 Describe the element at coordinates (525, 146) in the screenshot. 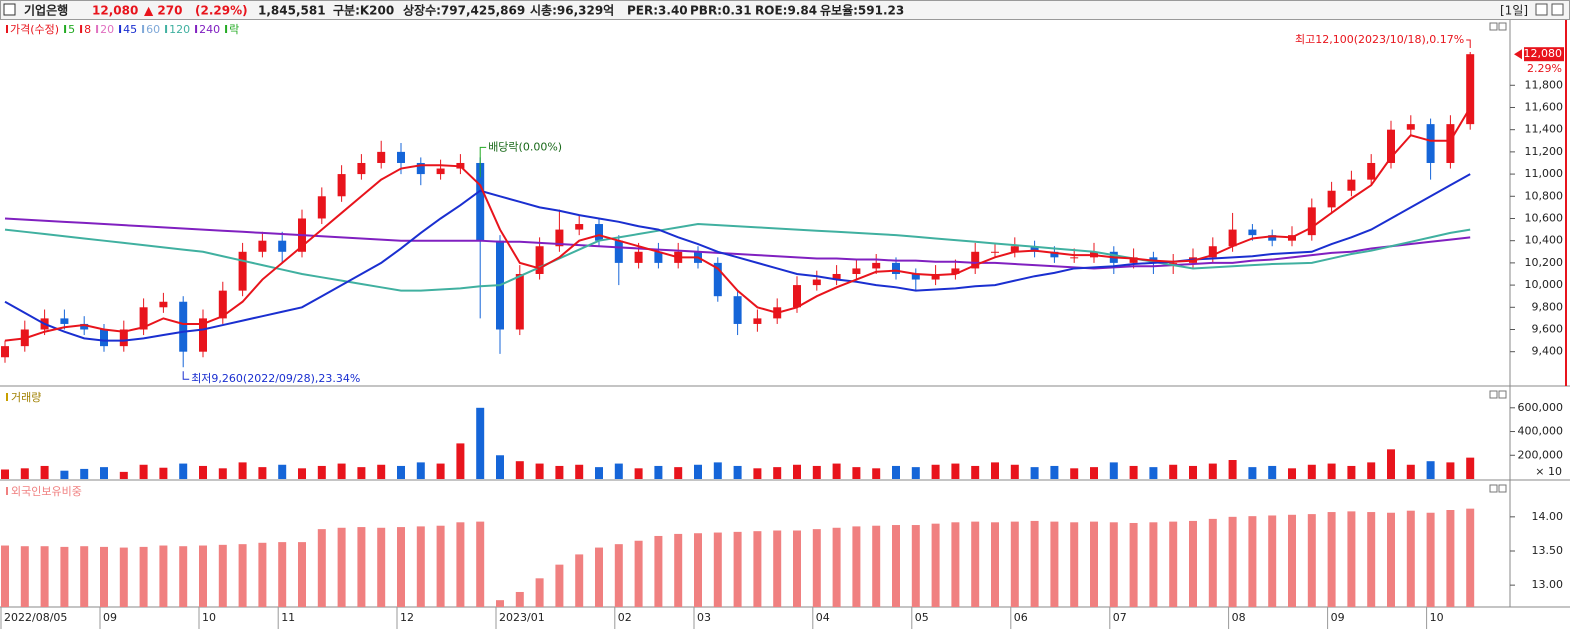

I see `dividend-annotation: 배당락(0.00%)` at that location.